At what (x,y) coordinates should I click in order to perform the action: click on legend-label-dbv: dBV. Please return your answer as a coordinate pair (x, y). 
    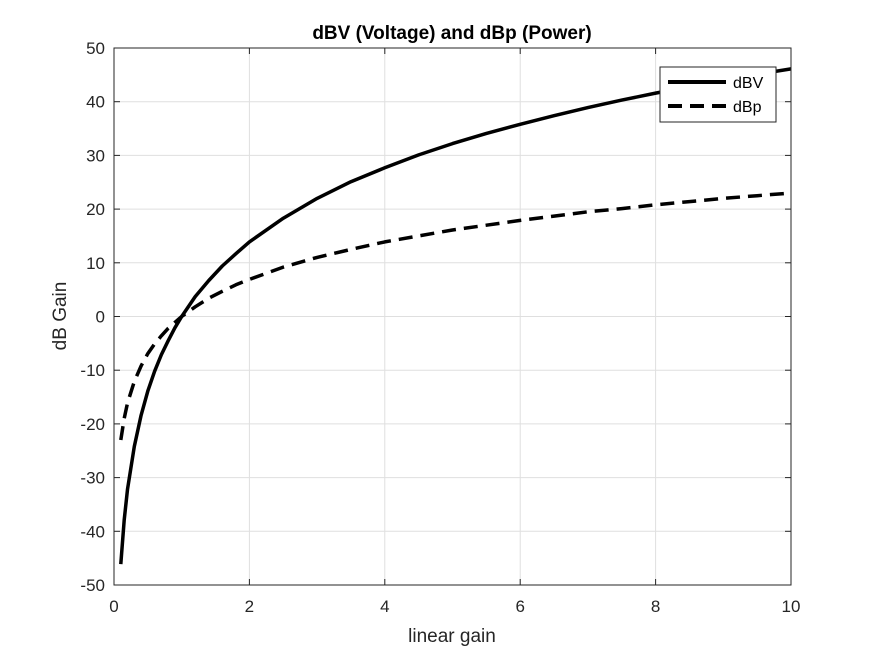
    Looking at the image, I should click on (748, 83).